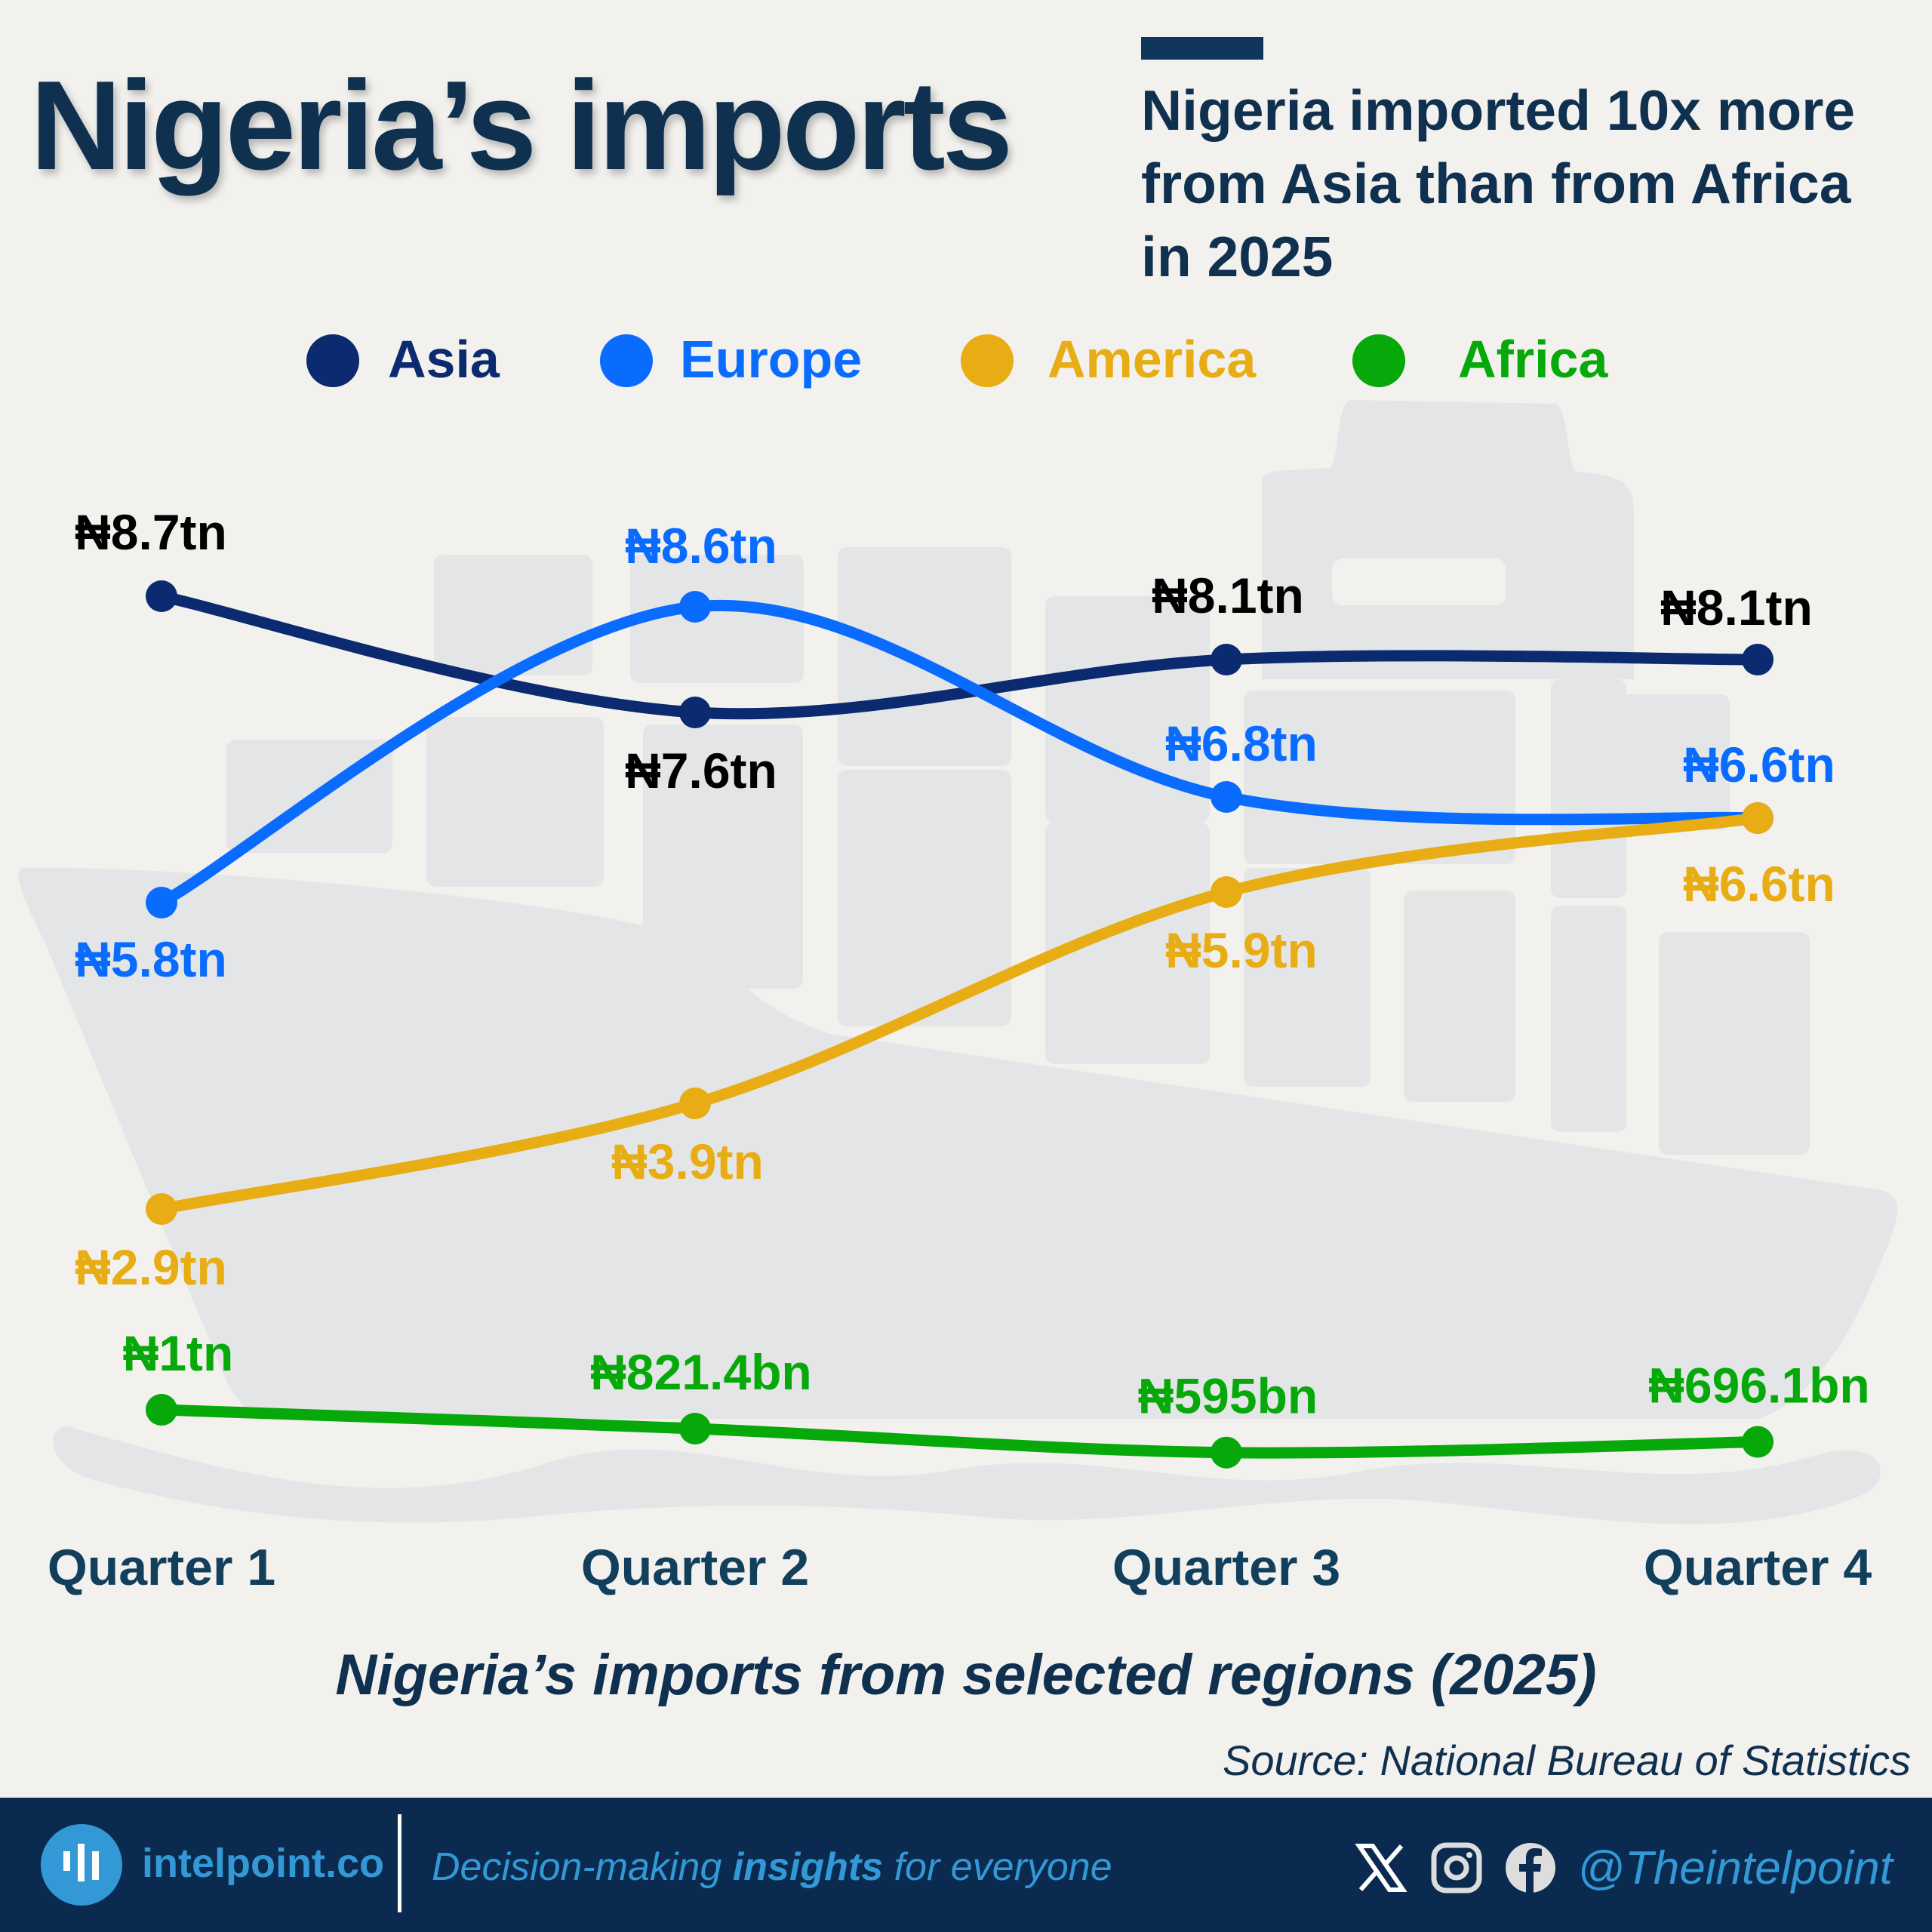  I want to click on page-title: Nigeria’s imports, so click(521, 125).